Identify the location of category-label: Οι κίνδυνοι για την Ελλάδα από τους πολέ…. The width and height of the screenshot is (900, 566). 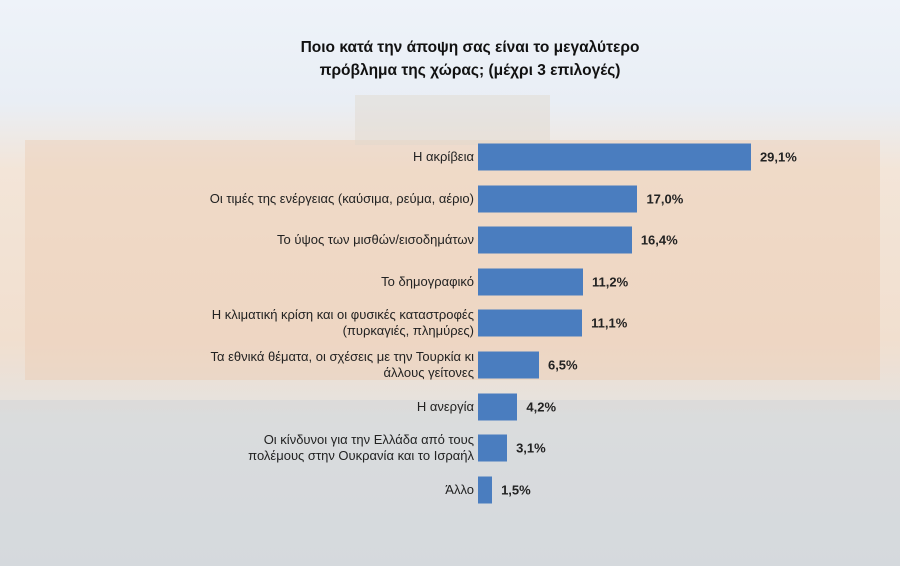
(361, 448).